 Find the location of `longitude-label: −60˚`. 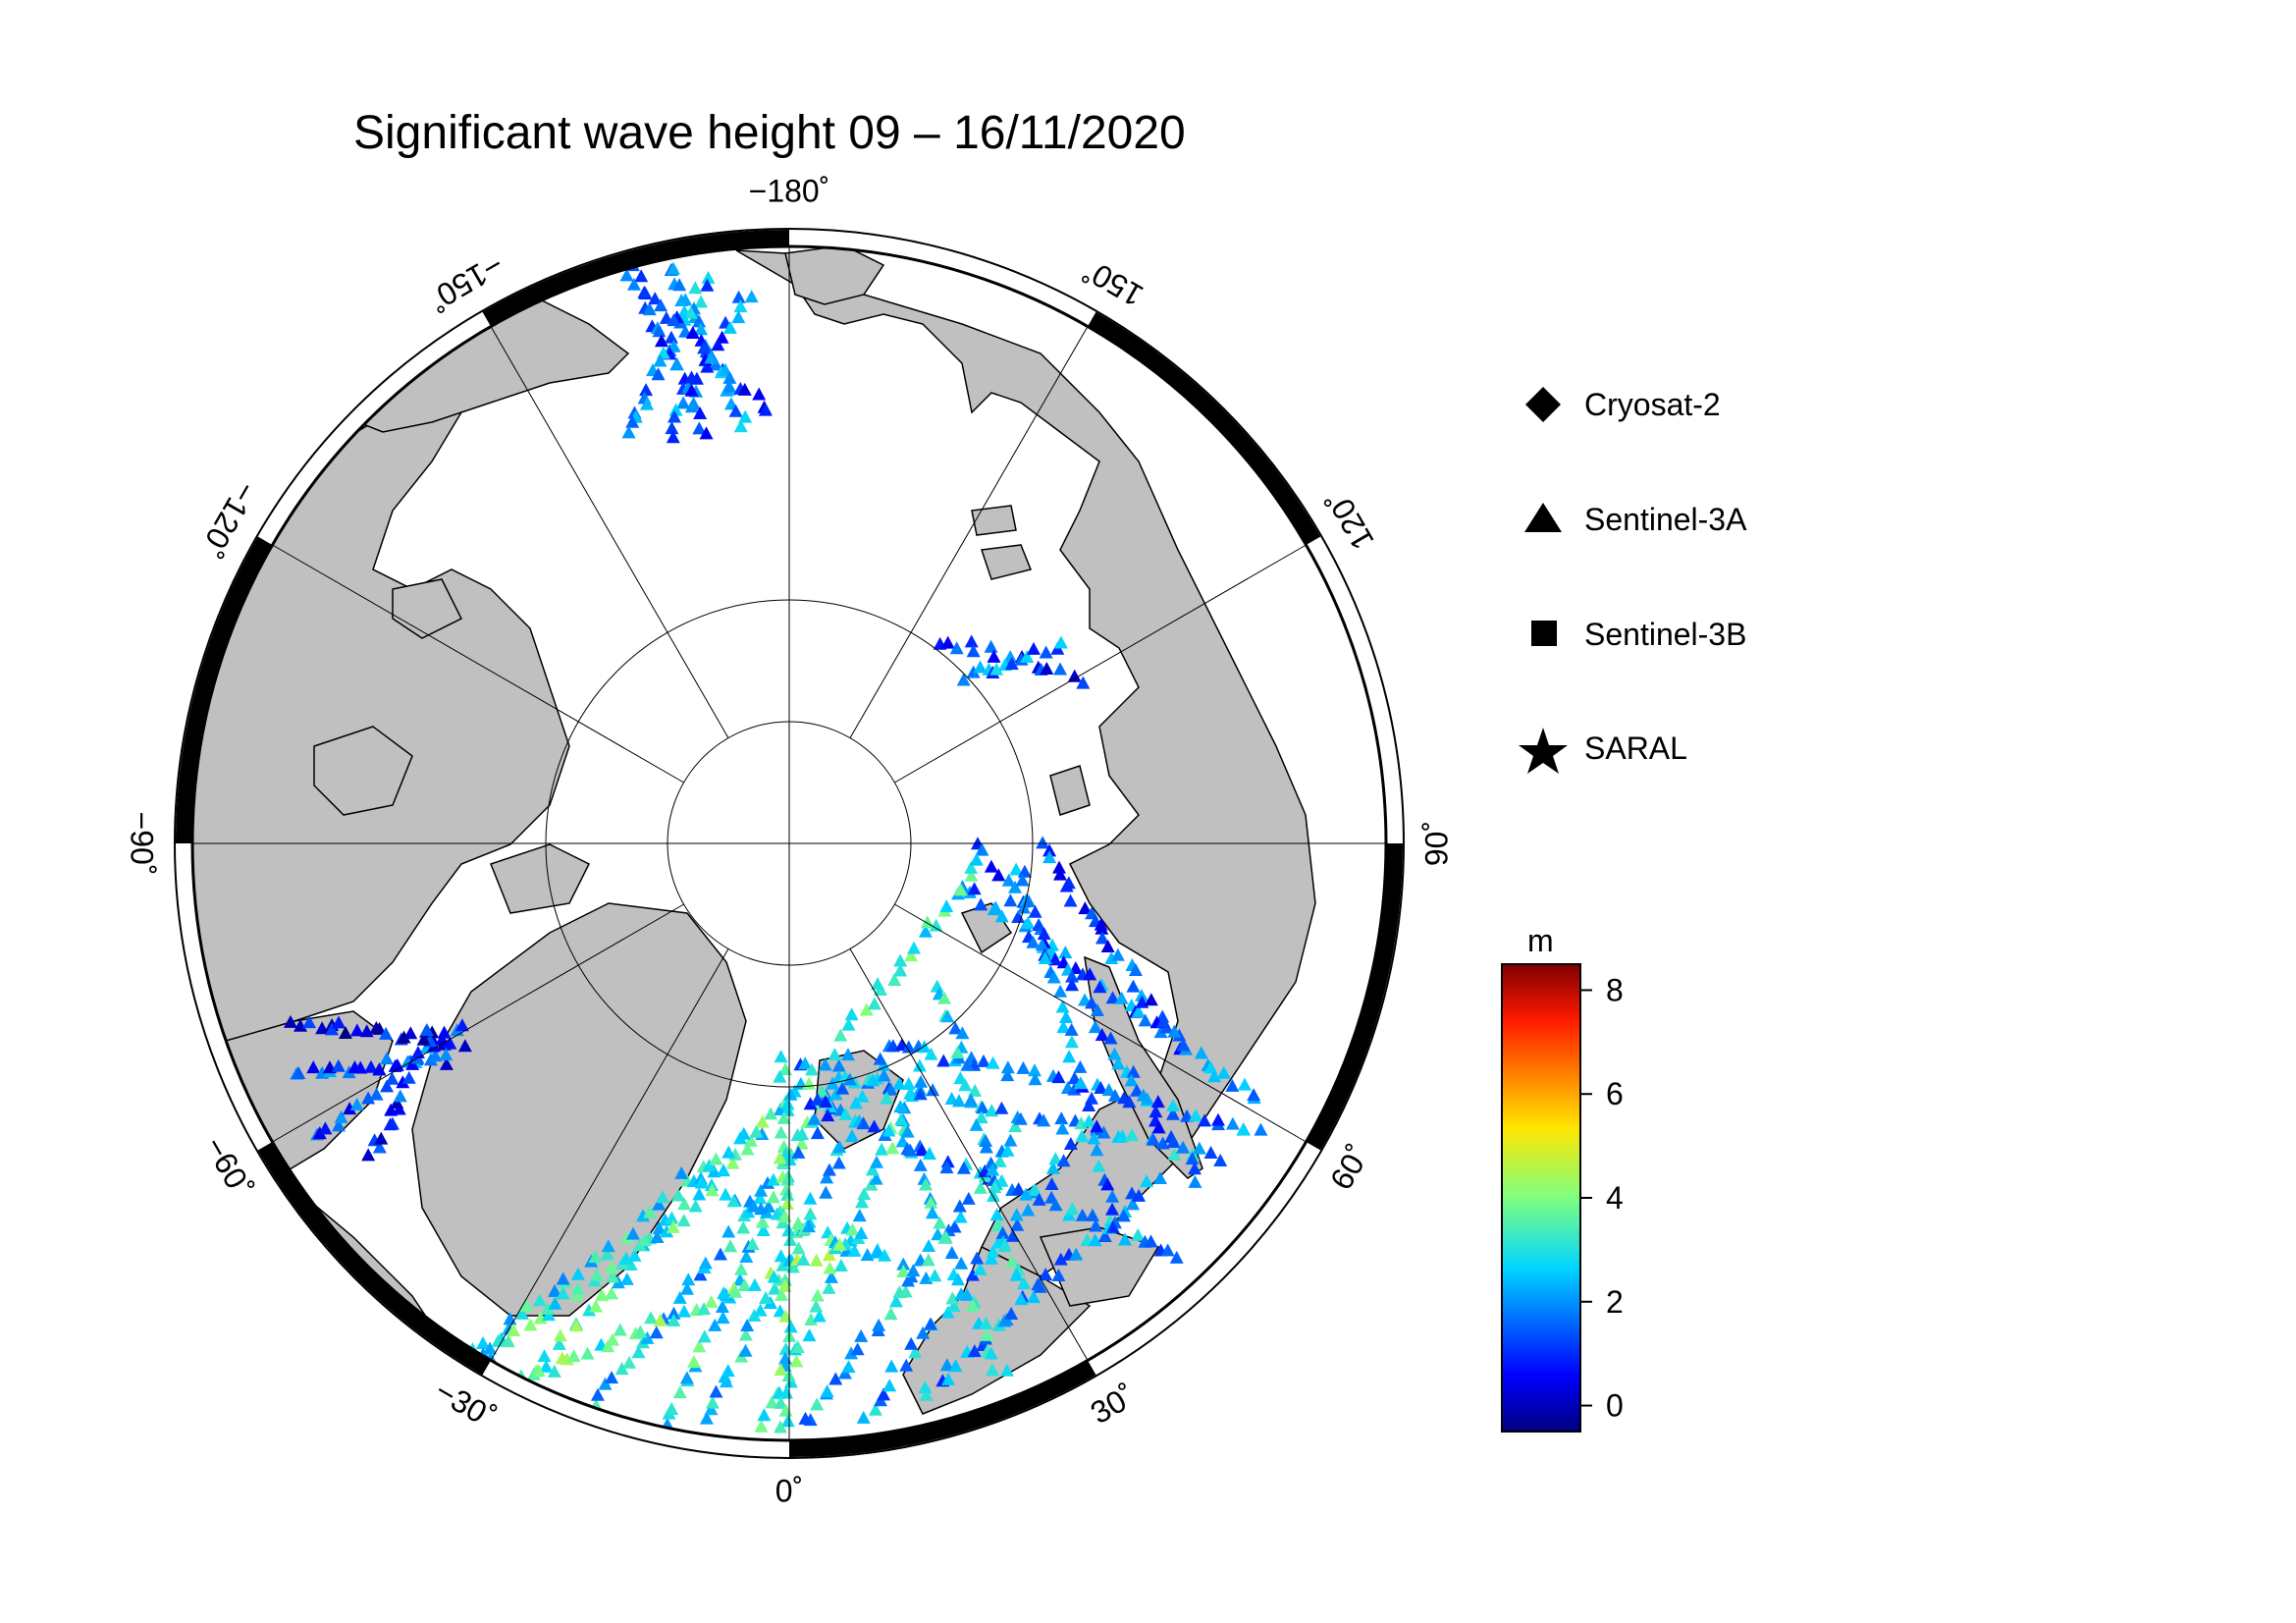

longitude-label: −60˚ is located at coordinates (228, 1167).